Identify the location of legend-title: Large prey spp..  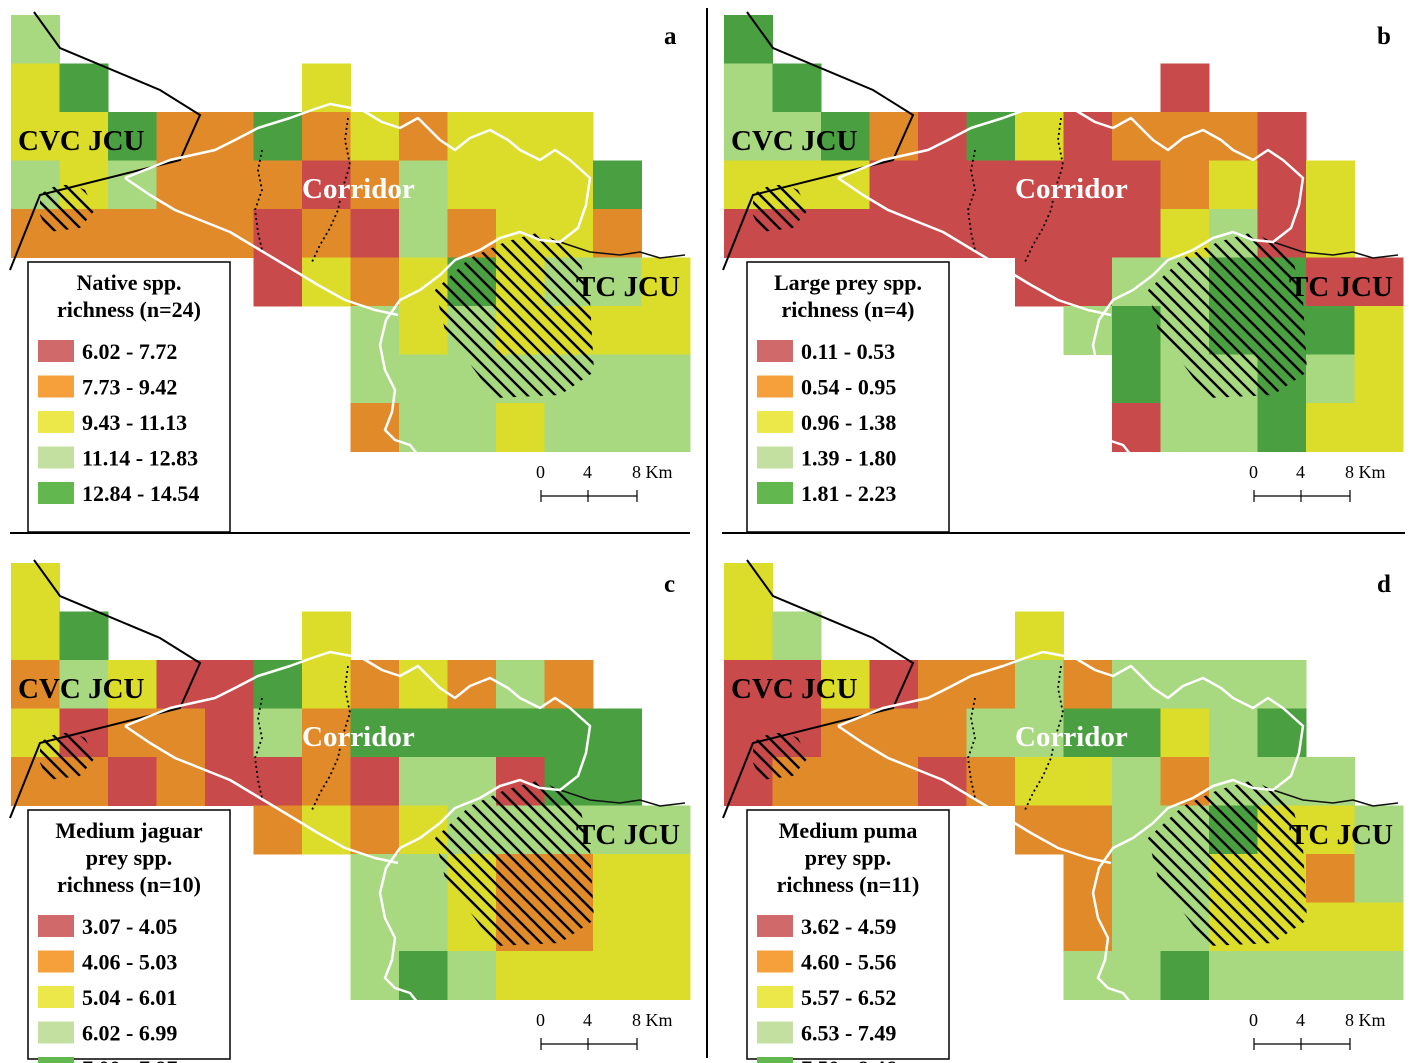
(848, 282).